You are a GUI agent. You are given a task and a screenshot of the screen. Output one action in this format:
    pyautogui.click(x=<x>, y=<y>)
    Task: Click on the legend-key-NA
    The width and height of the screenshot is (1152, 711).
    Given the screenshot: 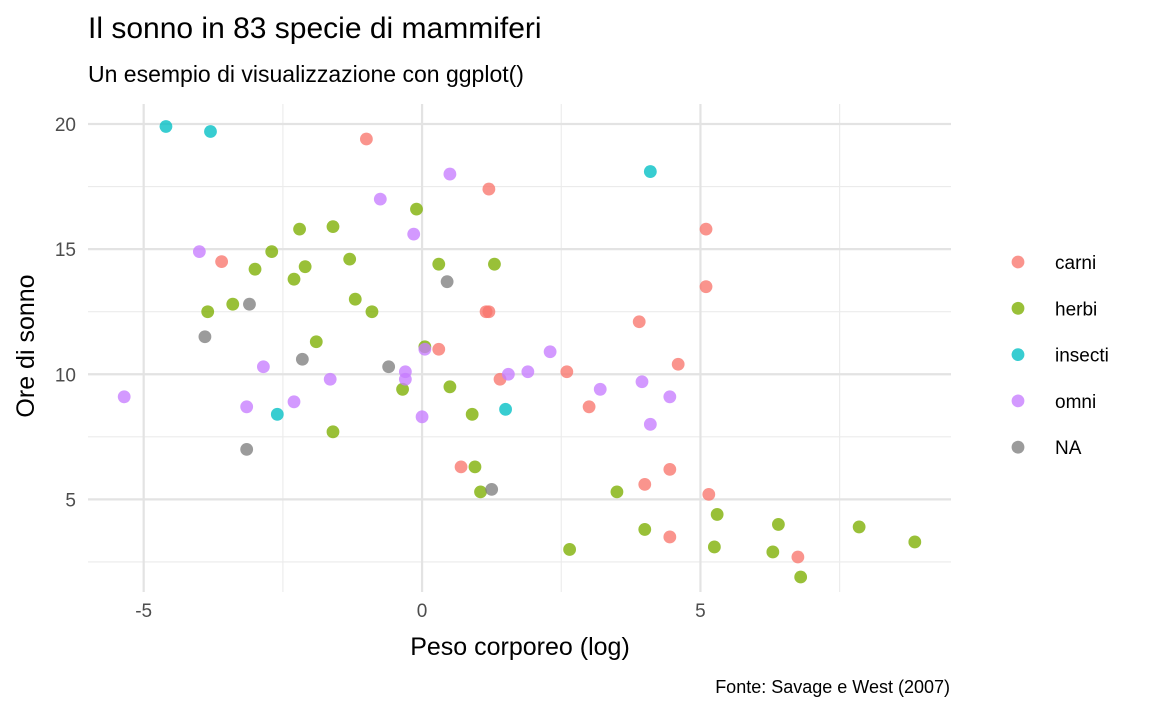 What is the action you would take?
    pyautogui.click(x=1018, y=447)
    